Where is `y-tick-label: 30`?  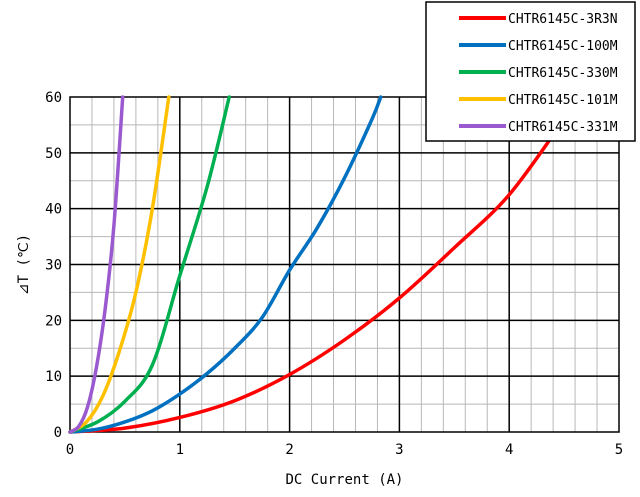
y-tick-label: 30 is located at coordinates (53, 266).